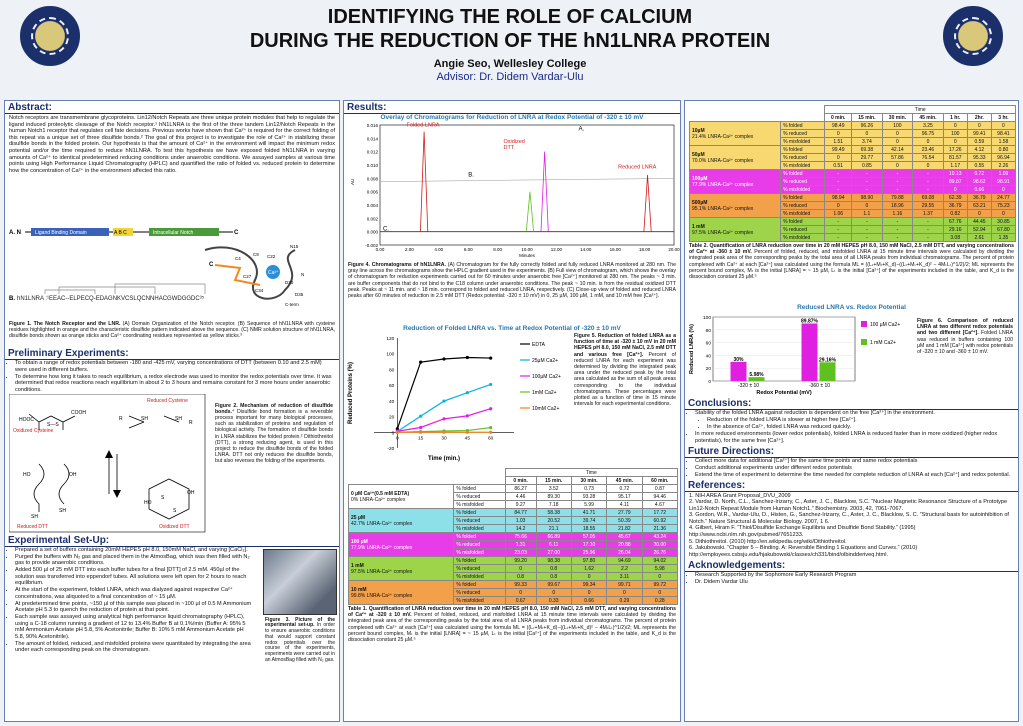 The width and height of the screenshot is (1023, 726). What do you see at coordinates (12, 299) in the screenshot?
I see `fig1-label-b: B.` at bounding box center [12, 299].